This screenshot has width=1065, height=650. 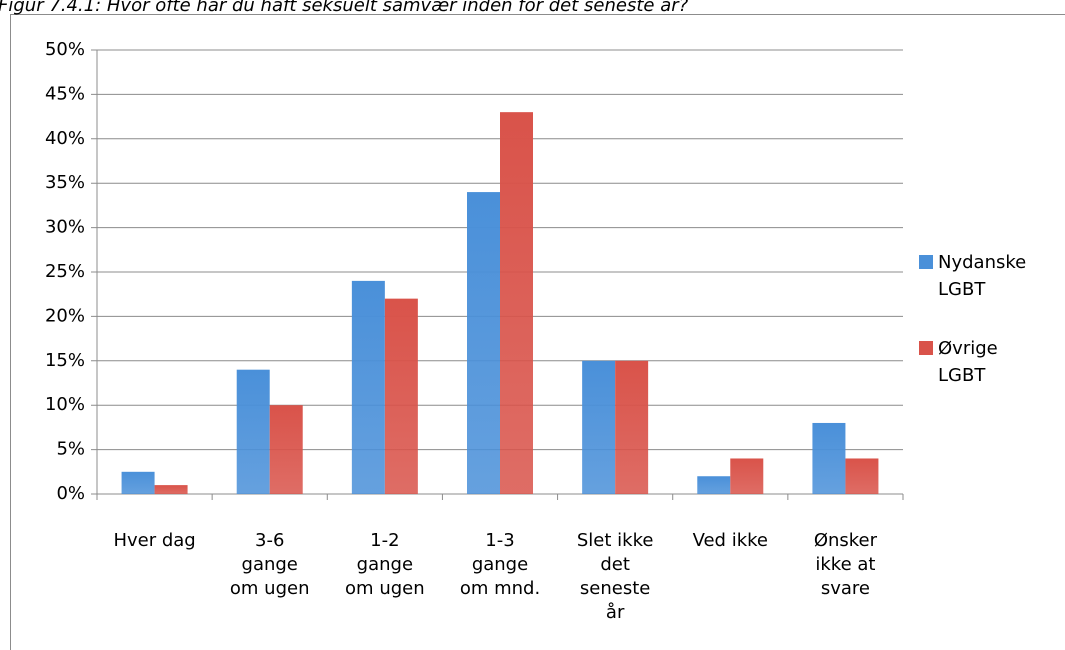 What do you see at coordinates (65, 404) in the screenshot?
I see `y-tick-label: 10%` at bounding box center [65, 404].